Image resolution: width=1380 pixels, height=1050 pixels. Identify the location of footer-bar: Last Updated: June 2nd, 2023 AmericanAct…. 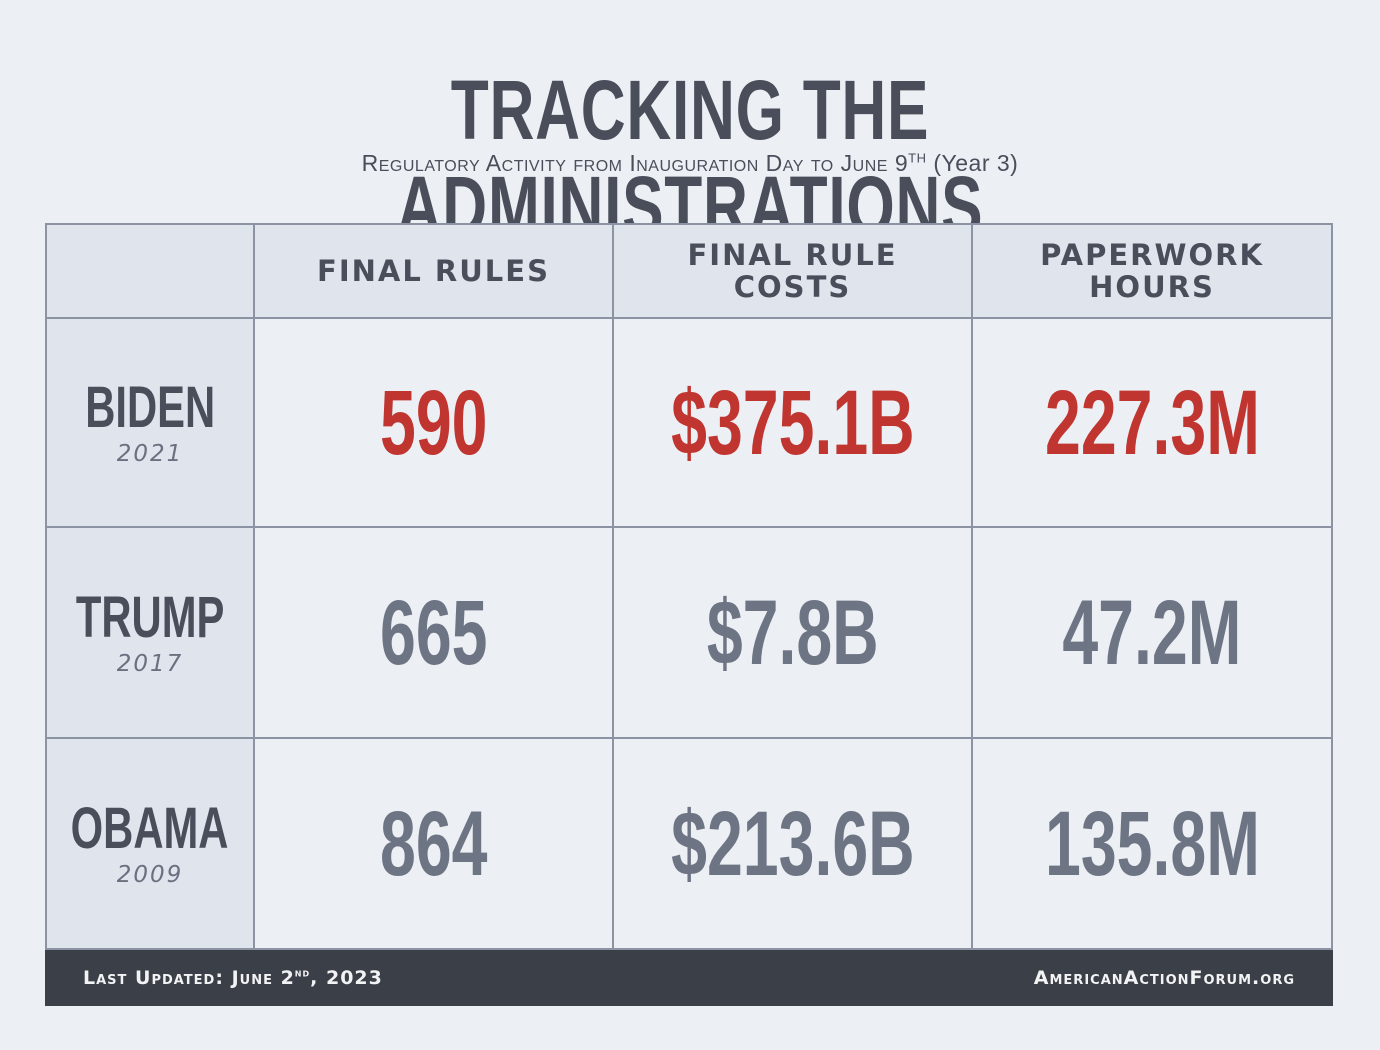
(689, 978).